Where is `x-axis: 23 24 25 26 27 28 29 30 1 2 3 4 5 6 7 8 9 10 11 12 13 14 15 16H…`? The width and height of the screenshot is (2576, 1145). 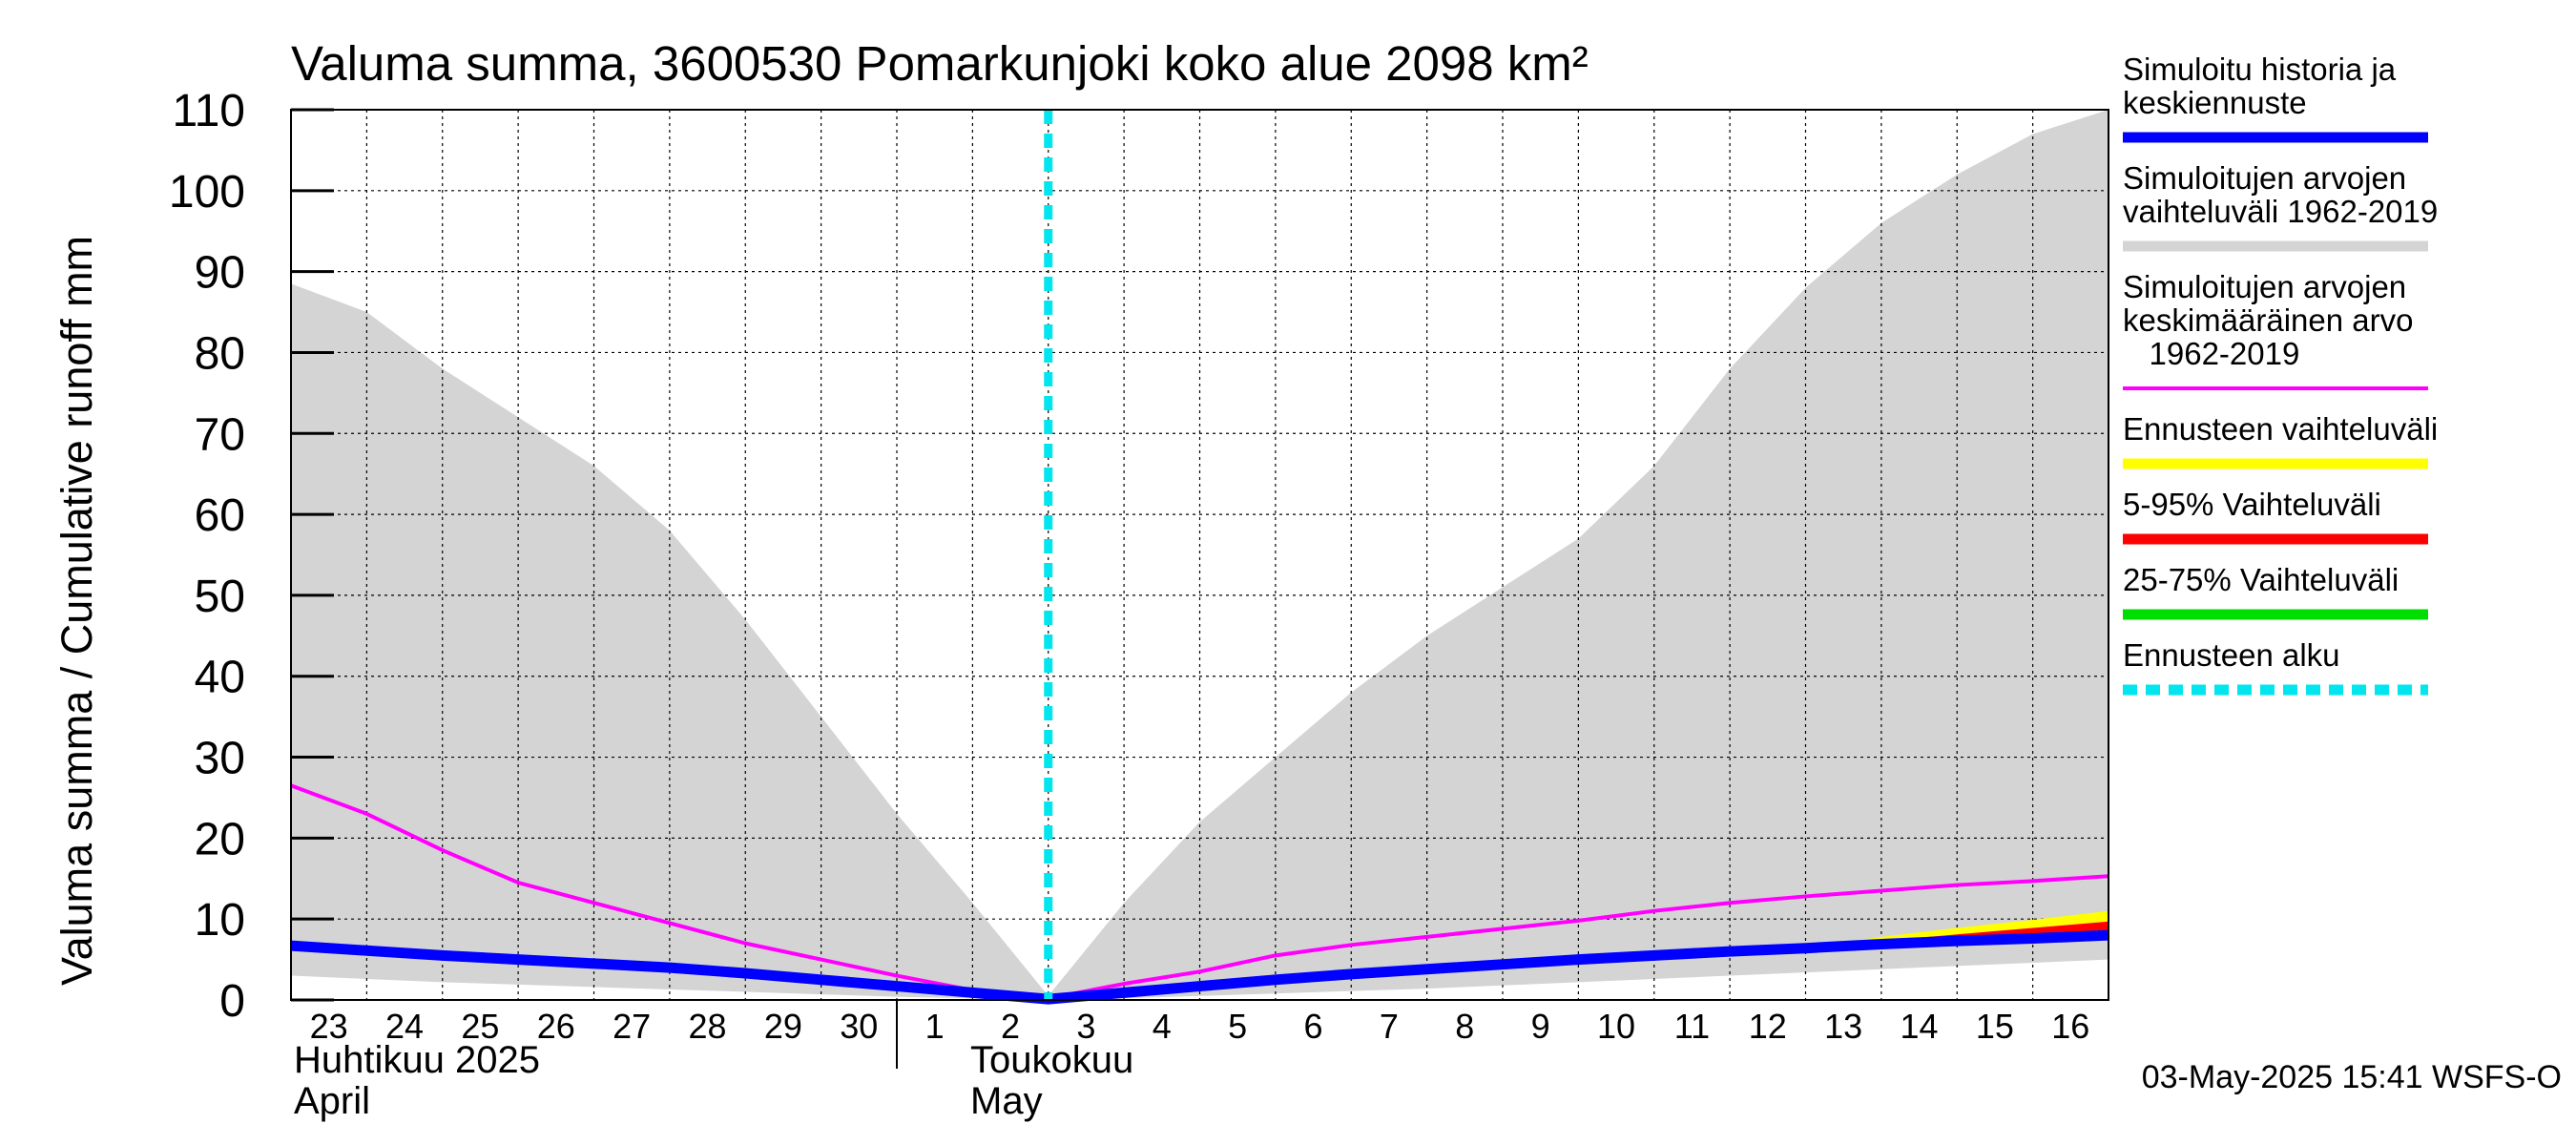 x-axis: 23 24 25 26 27 28 29 30 1 2 3 4 5 6 7 8 9 10 11 12 13 14 15 16H… is located at coordinates (1191, 1061).